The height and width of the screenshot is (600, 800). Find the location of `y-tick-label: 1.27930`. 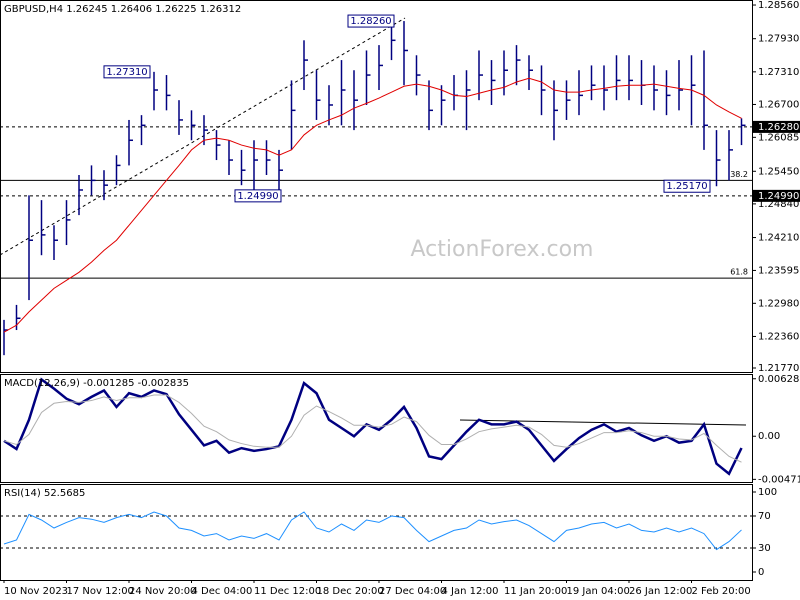

y-tick-label: 1.27930 is located at coordinates (778, 39).